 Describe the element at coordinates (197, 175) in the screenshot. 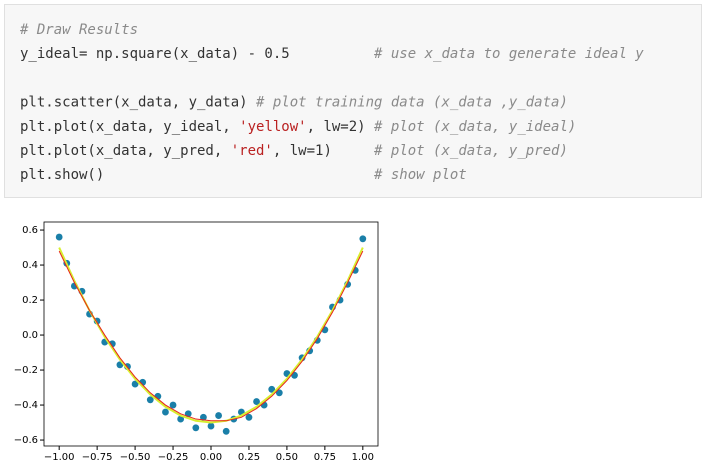

I see `code-code: plt.show()` at that location.